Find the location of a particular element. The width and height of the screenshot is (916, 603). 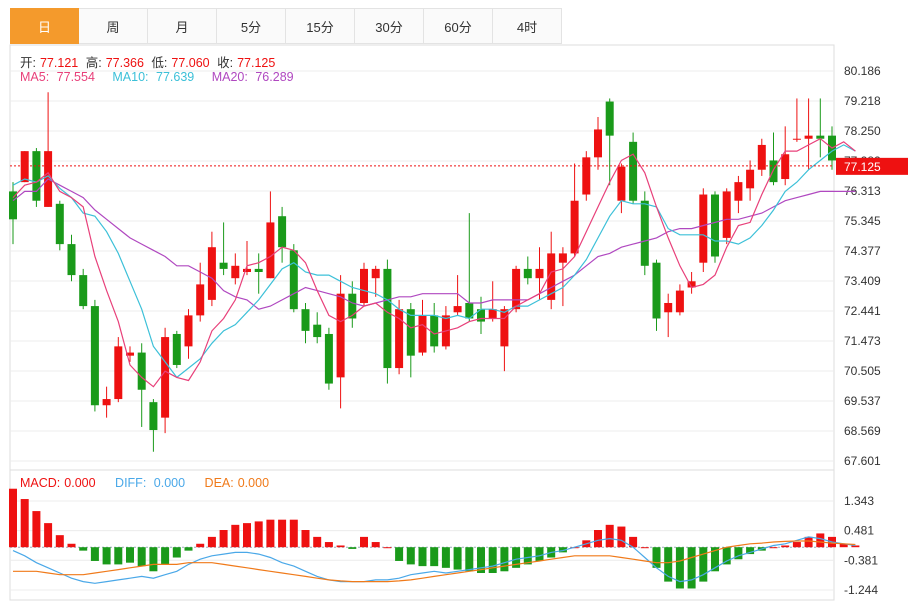

y-tick-label: 79.218 is located at coordinates (862, 101).